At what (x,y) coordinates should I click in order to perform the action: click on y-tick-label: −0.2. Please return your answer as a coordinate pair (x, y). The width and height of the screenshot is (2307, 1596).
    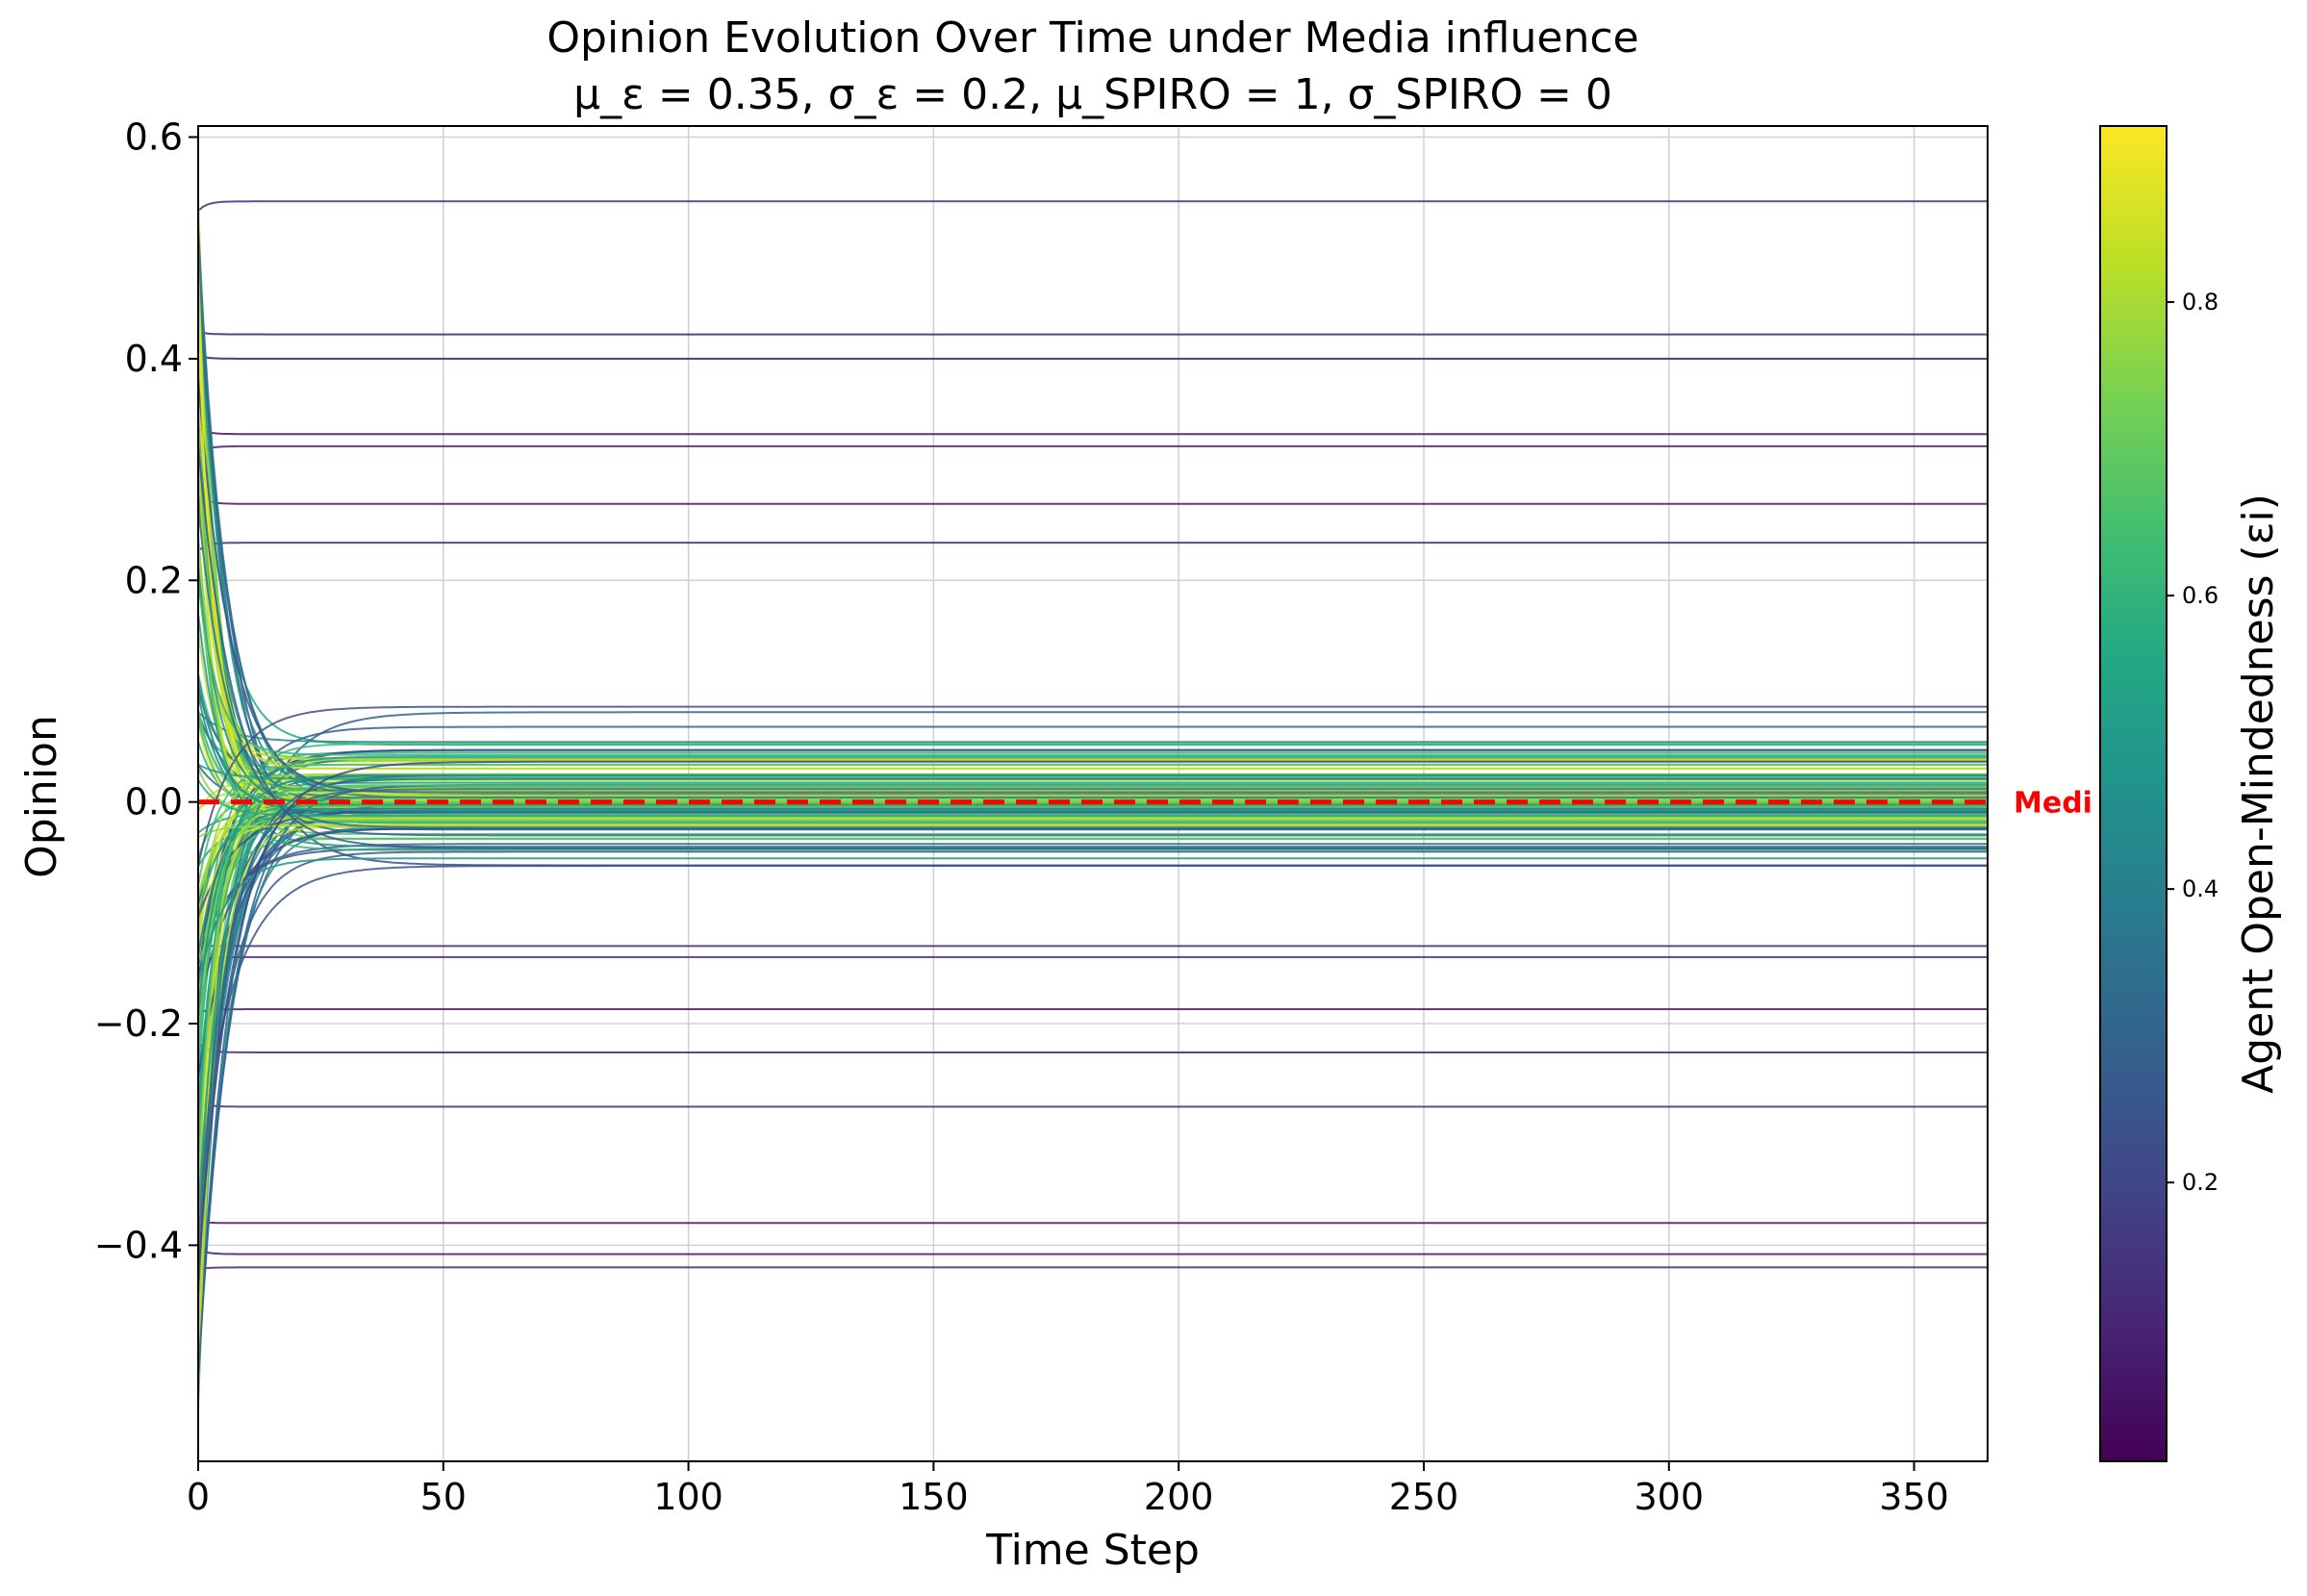
    Looking at the image, I should click on (138, 1024).